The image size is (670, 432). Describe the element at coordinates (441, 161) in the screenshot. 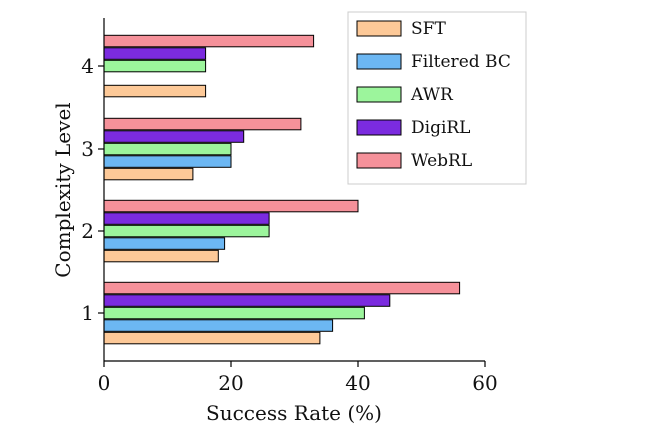

I see `legend-label: WebRL` at that location.